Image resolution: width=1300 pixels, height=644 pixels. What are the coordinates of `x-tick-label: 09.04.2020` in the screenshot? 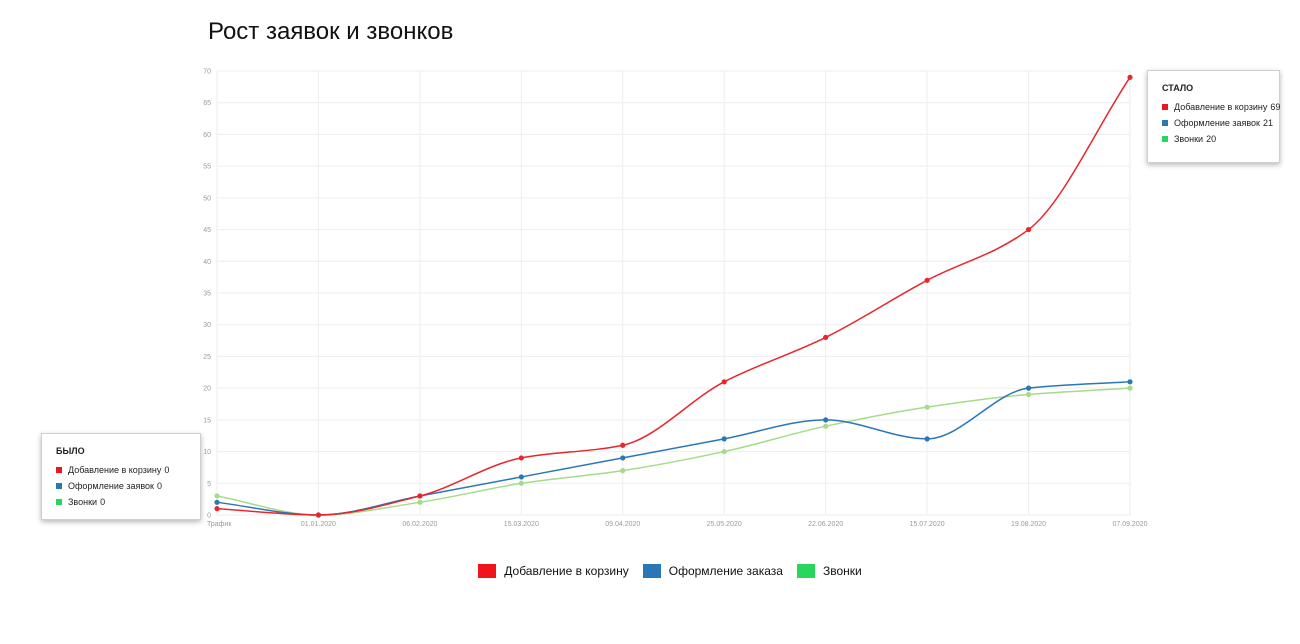 It's located at (622, 524).